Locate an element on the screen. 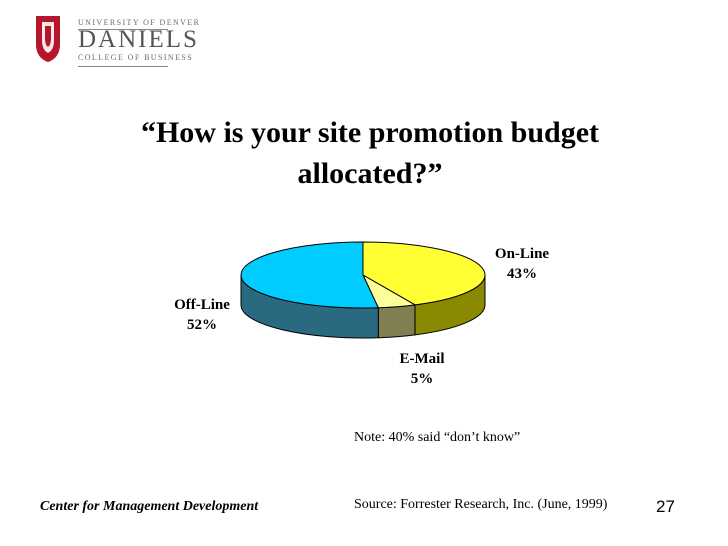 The height and width of the screenshot is (546, 728). logo-college-text: COLLEGE OF BUSINESS is located at coordinates (136, 57).